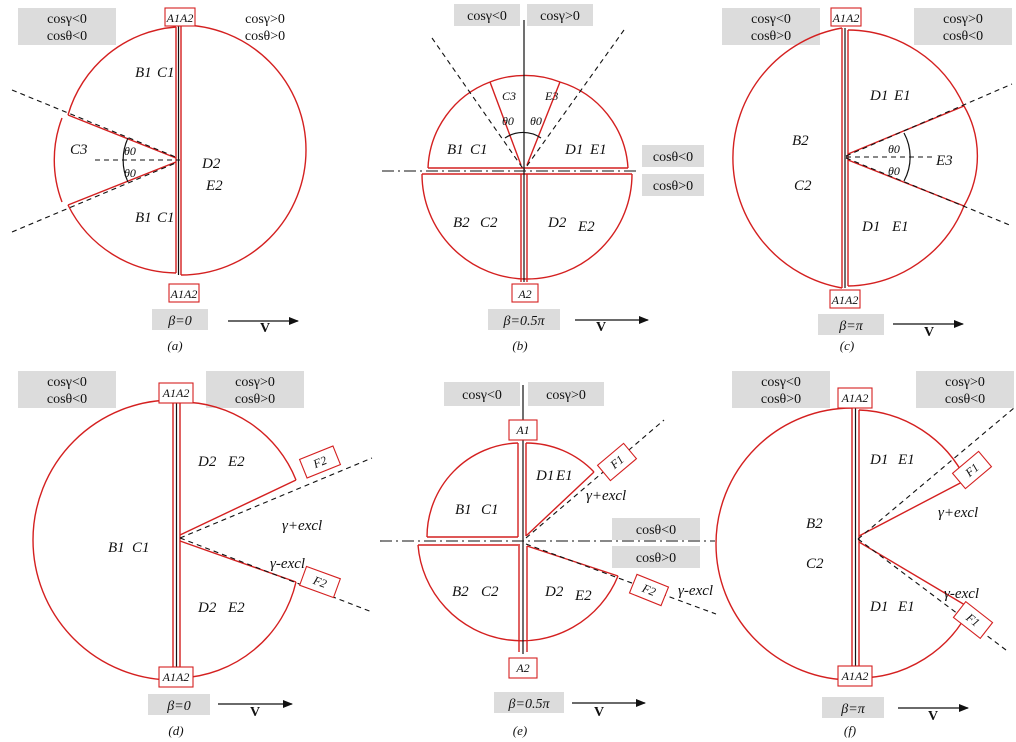  Describe the element at coordinates (907, 157) in the screenshot. I see `angle-arc` at that location.